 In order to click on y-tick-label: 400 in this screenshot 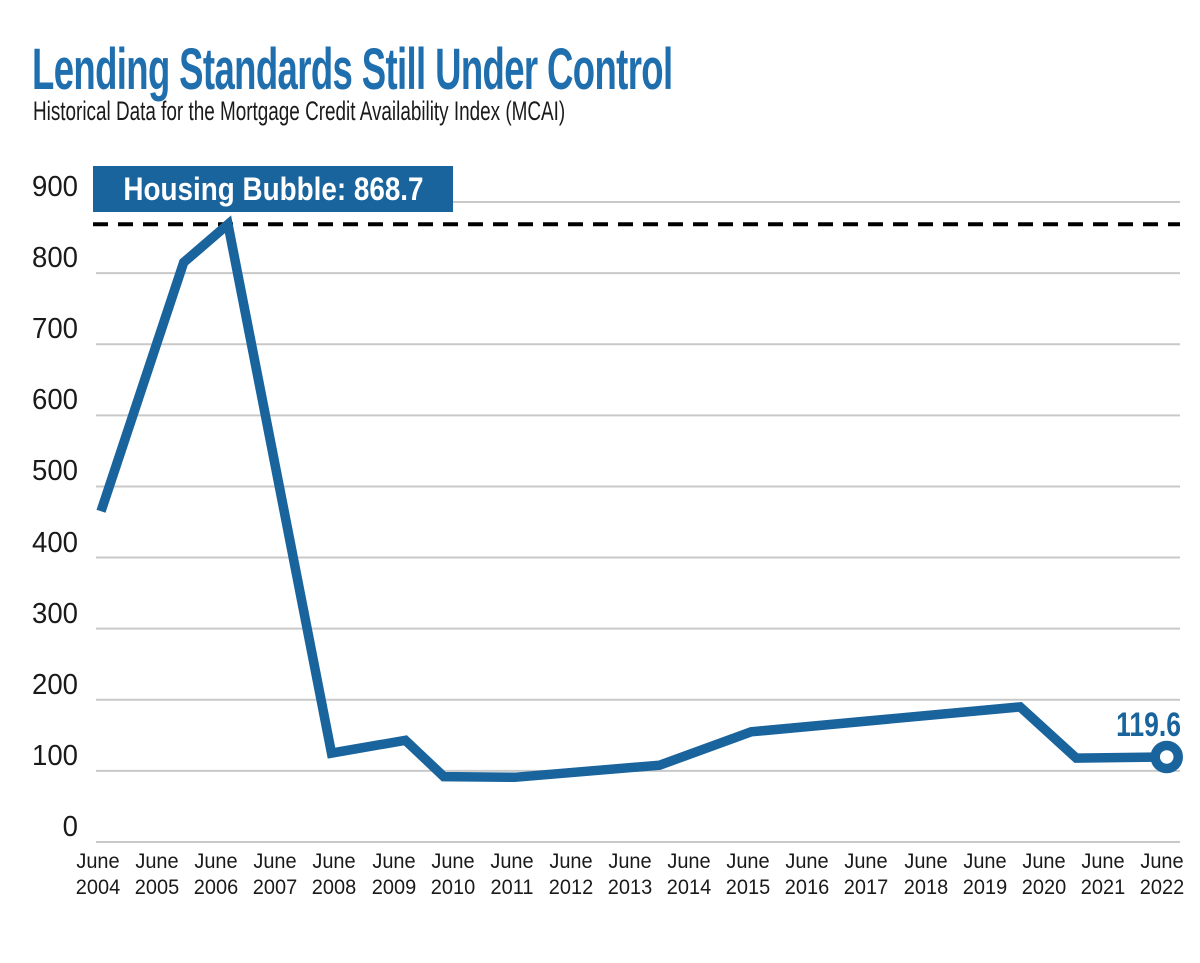, I will do `click(55, 542)`.